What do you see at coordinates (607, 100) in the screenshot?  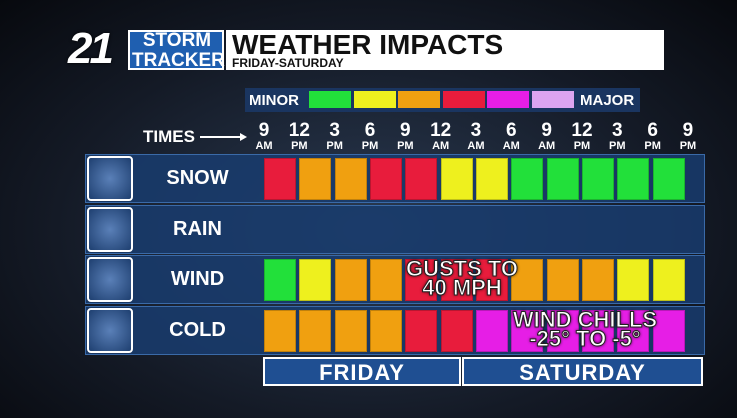 I see `legend-high: MAJOR` at bounding box center [607, 100].